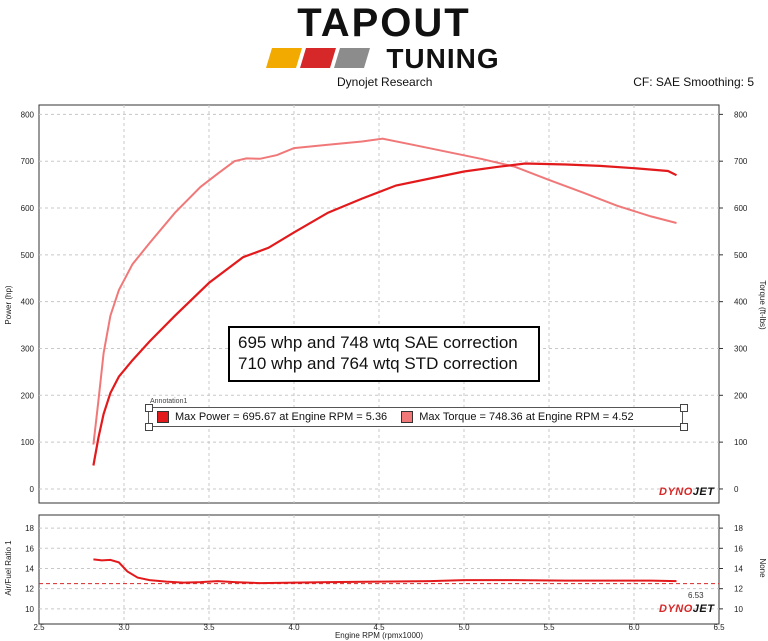  I want to click on power-axis-label: Power (hp), so click(8, 304).